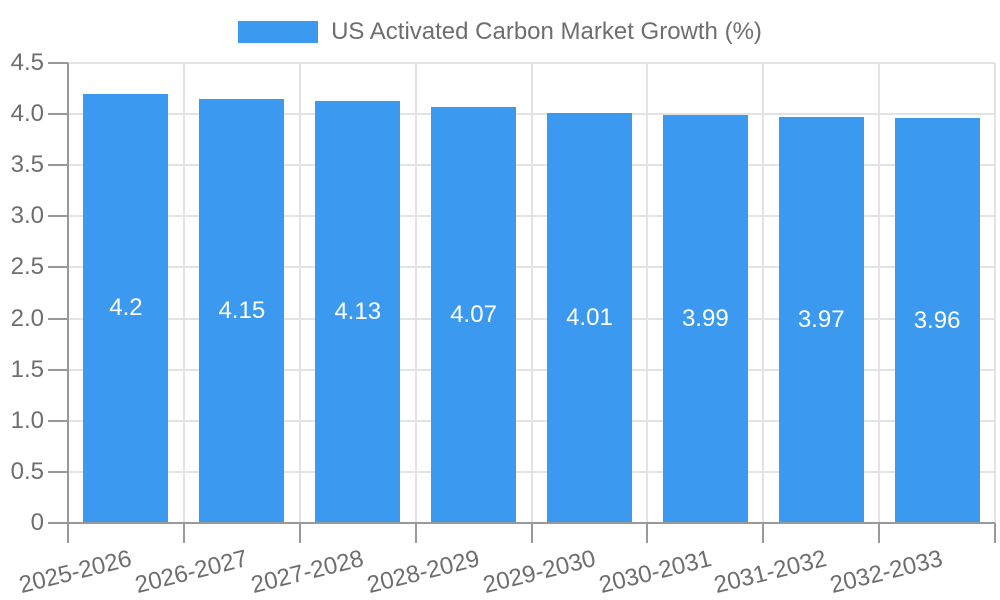 The image size is (1000, 600). What do you see at coordinates (278, 32) in the screenshot?
I see `legend-swatch` at bounding box center [278, 32].